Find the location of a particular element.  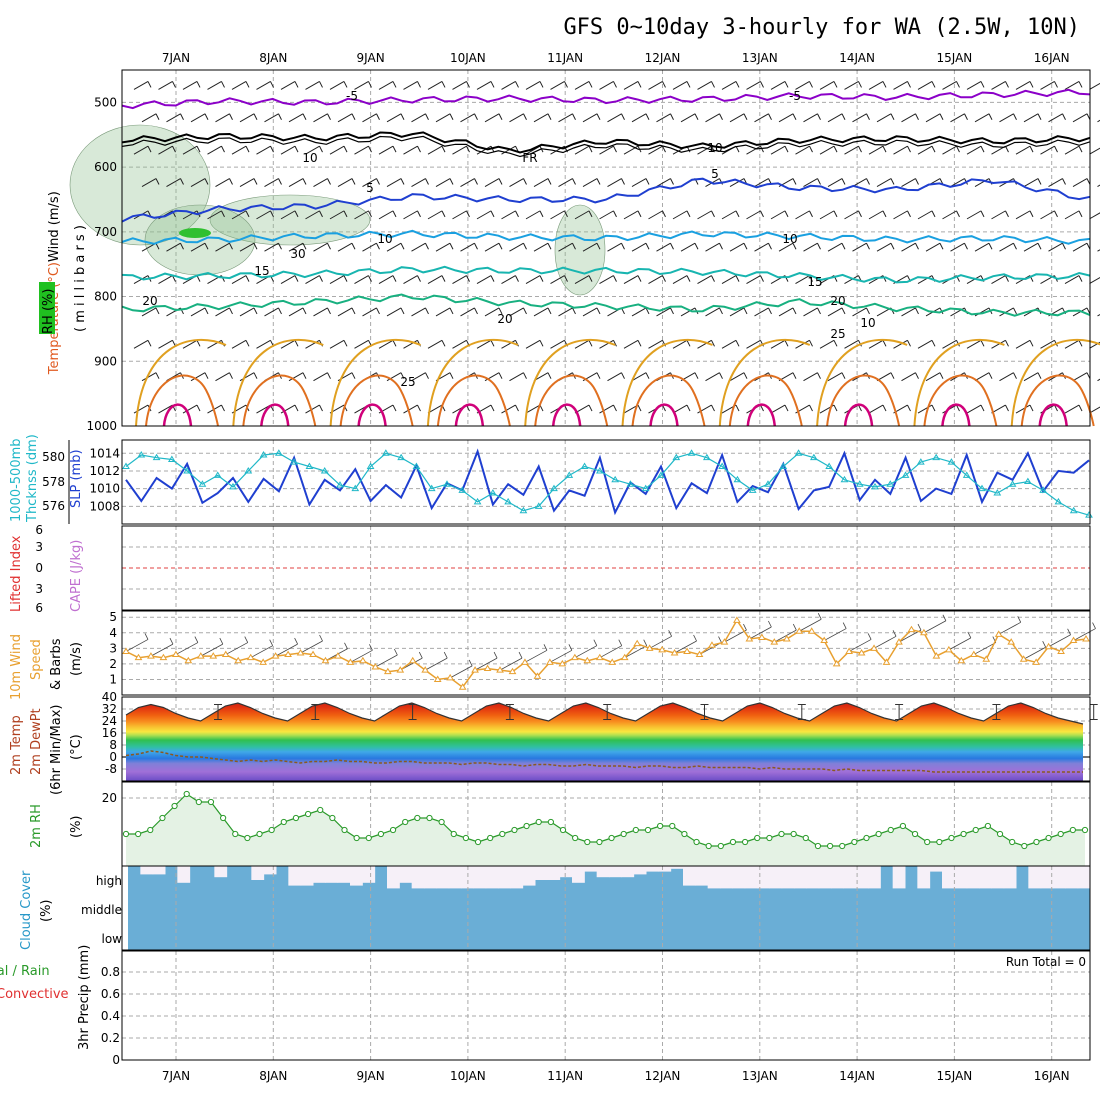

y-tick-label: 1 is located at coordinates (113, 679).